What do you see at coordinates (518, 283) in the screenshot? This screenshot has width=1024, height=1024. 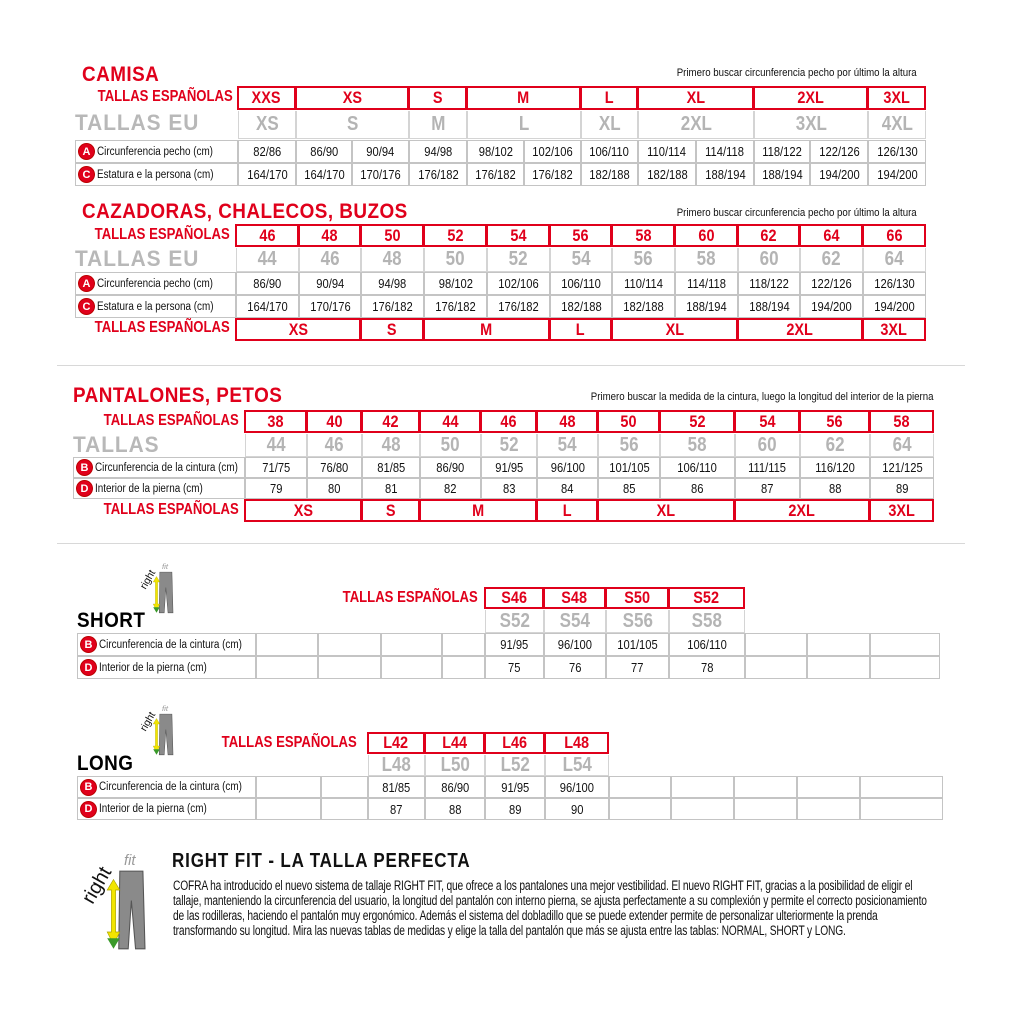 I see `value-cell: 102/106` at bounding box center [518, 283].